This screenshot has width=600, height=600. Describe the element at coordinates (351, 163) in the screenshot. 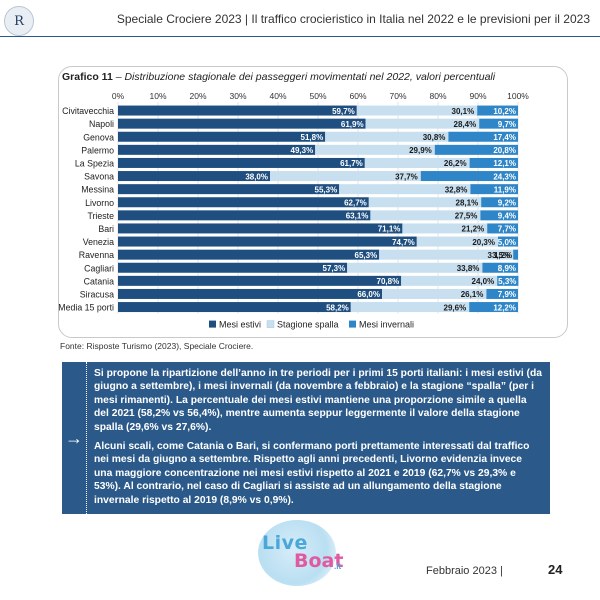

I see `data-label: 61,7%` at that location.